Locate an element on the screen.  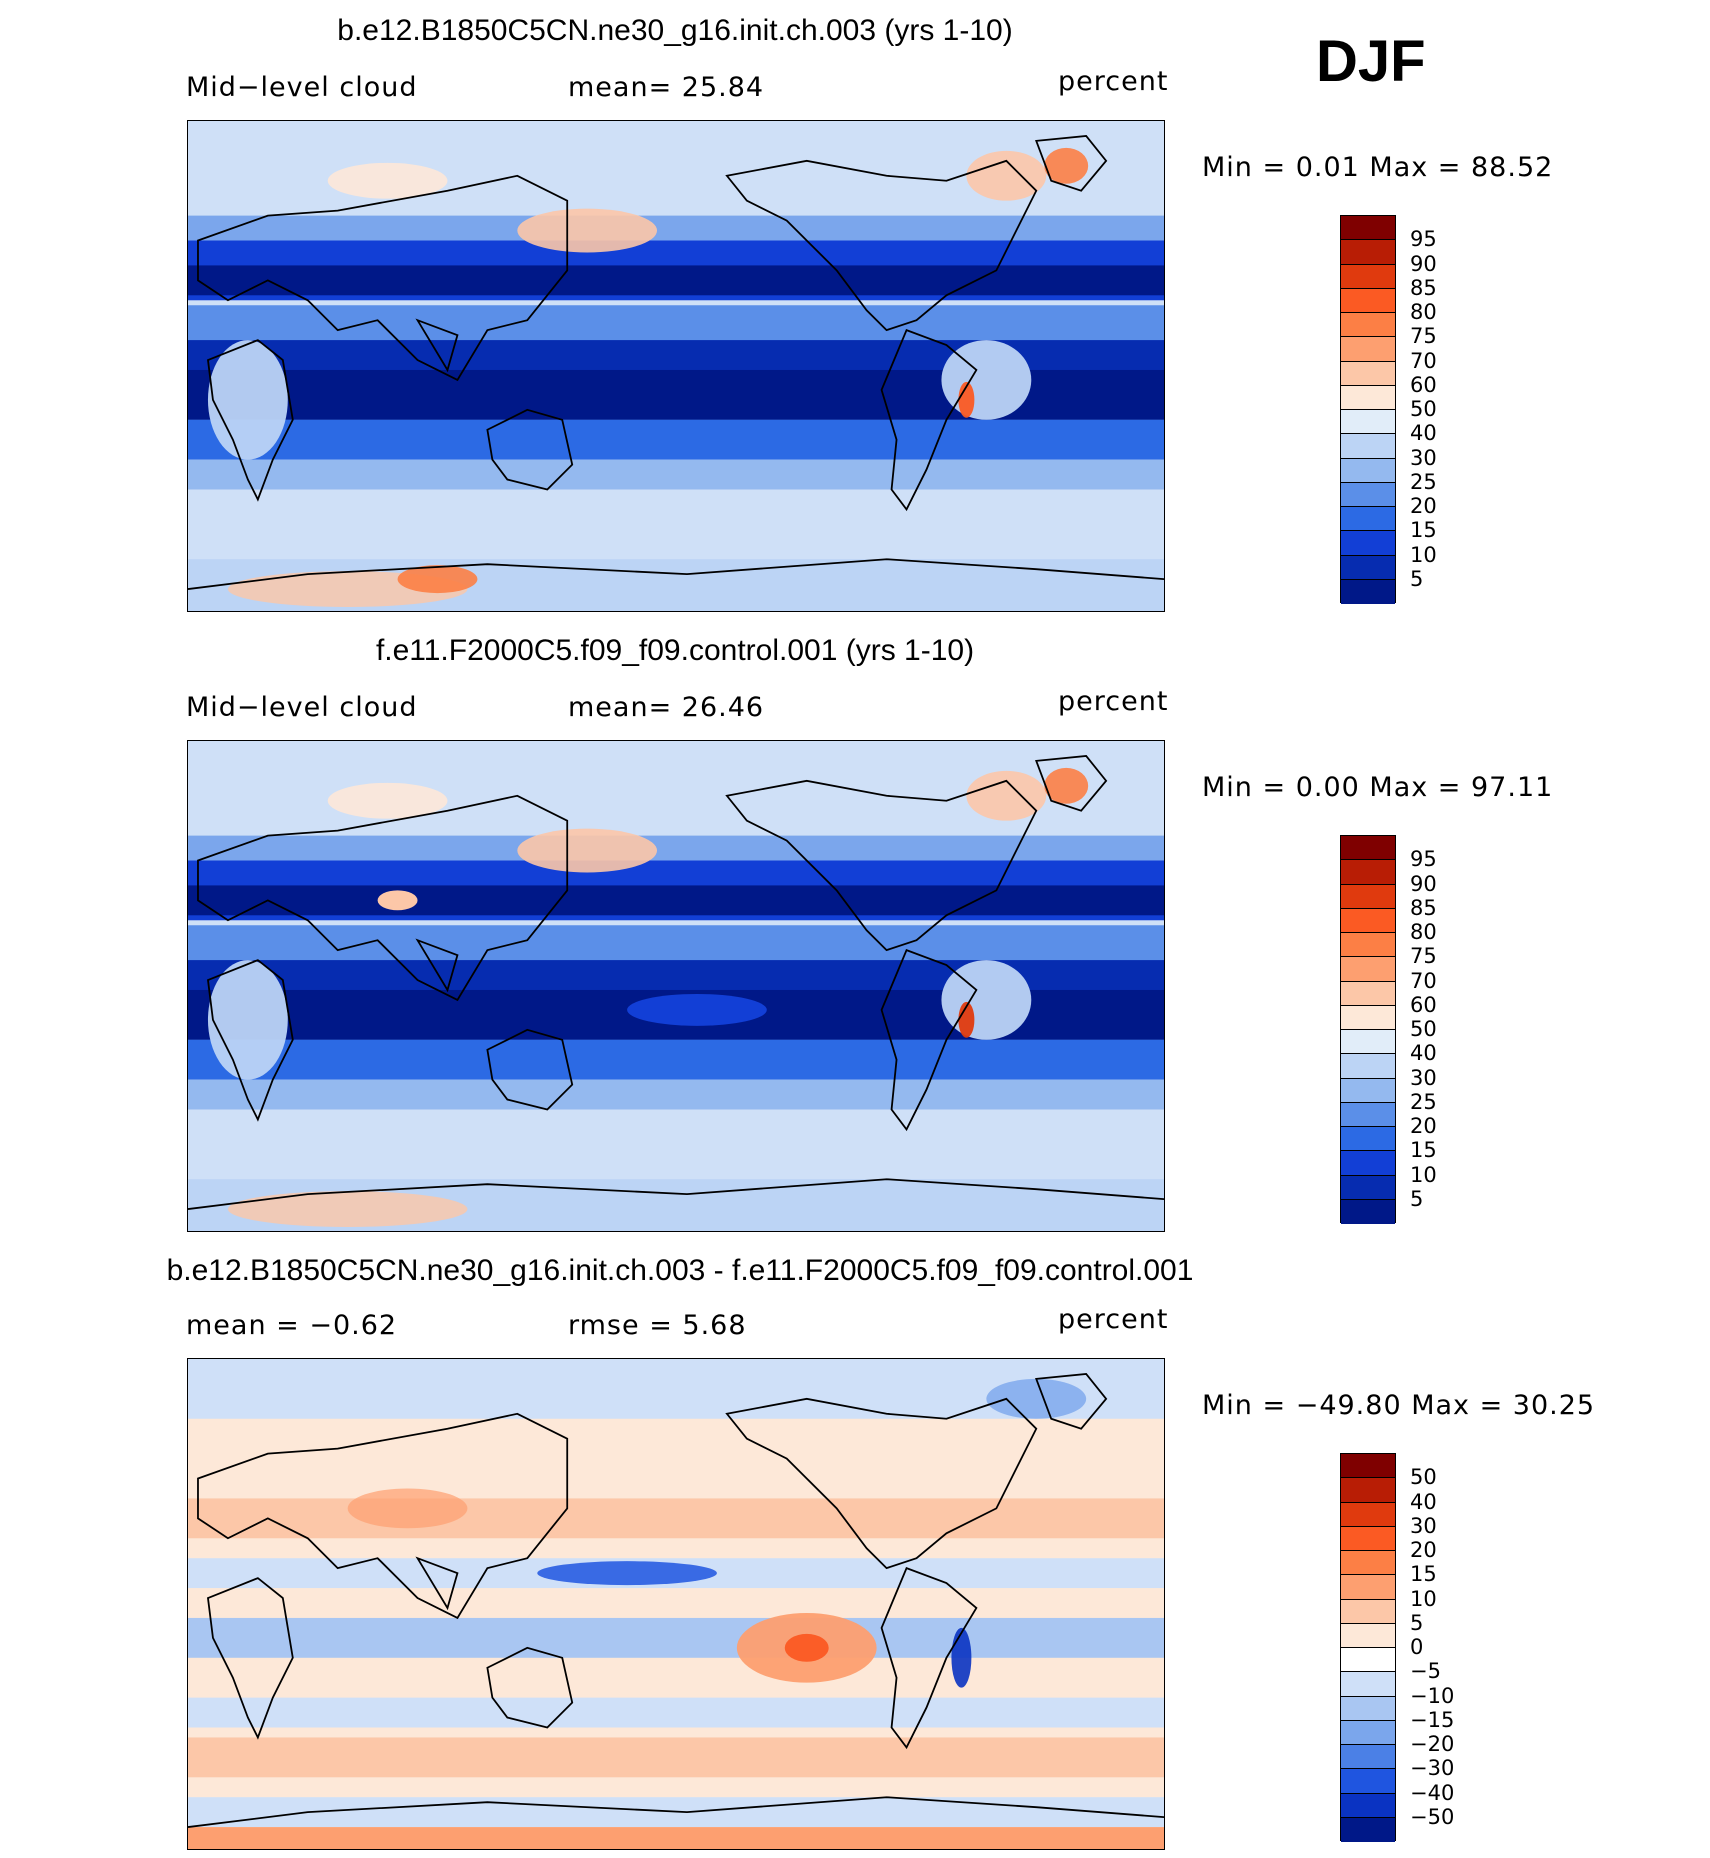
season-label: DJF is located at coordinates (1371, 61).